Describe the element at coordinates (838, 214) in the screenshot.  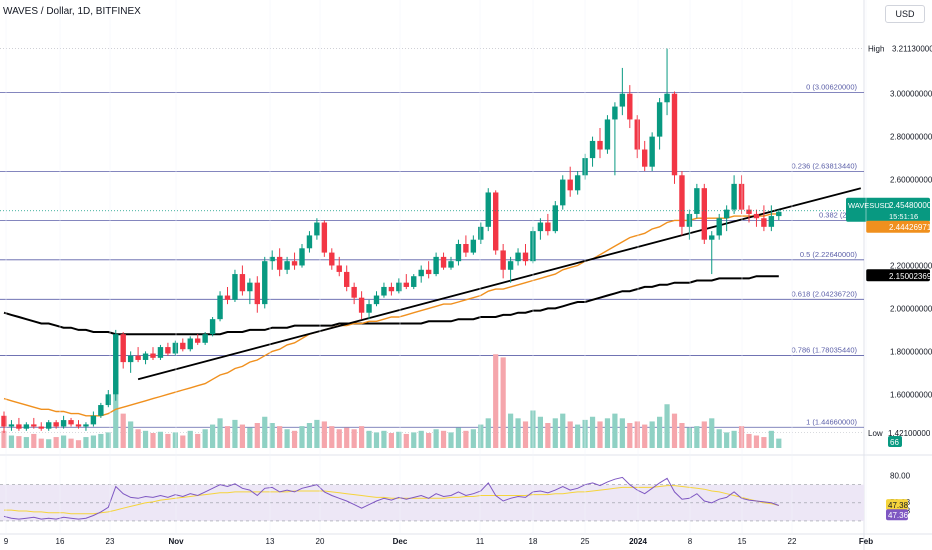
I see `fib-level-label: 0.382 (2.41` at that location.